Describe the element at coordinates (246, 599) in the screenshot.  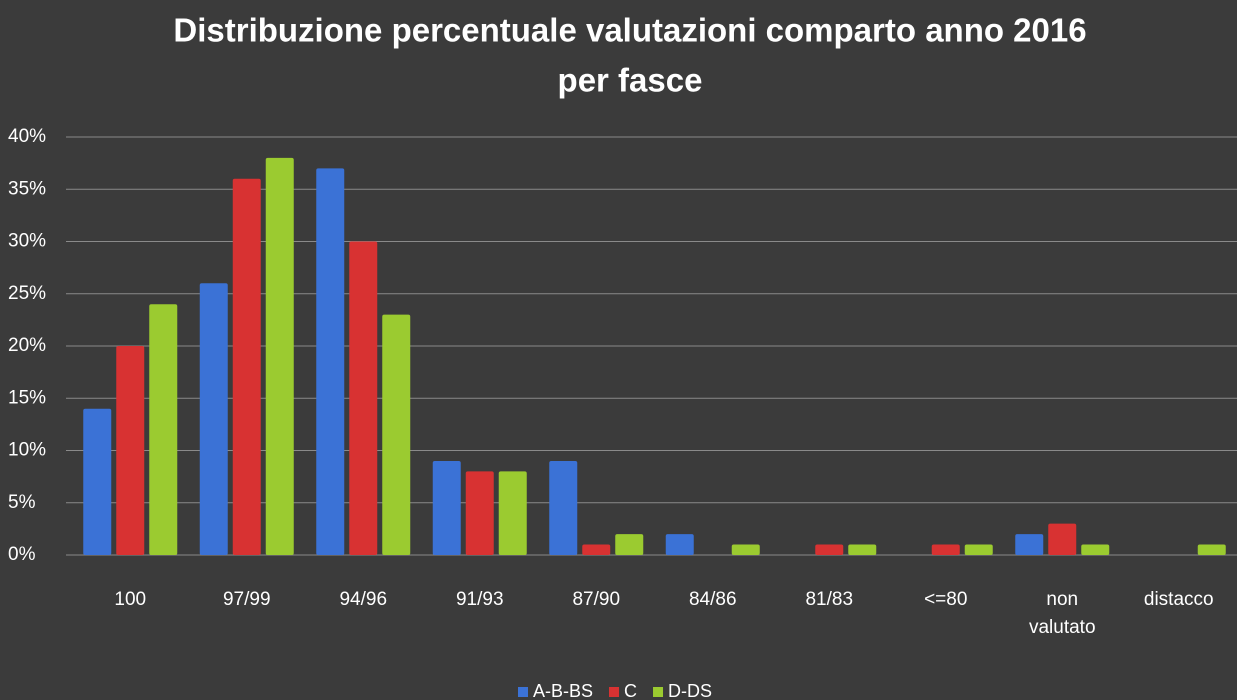
I see `x-tick-label: 97/99` at that location.